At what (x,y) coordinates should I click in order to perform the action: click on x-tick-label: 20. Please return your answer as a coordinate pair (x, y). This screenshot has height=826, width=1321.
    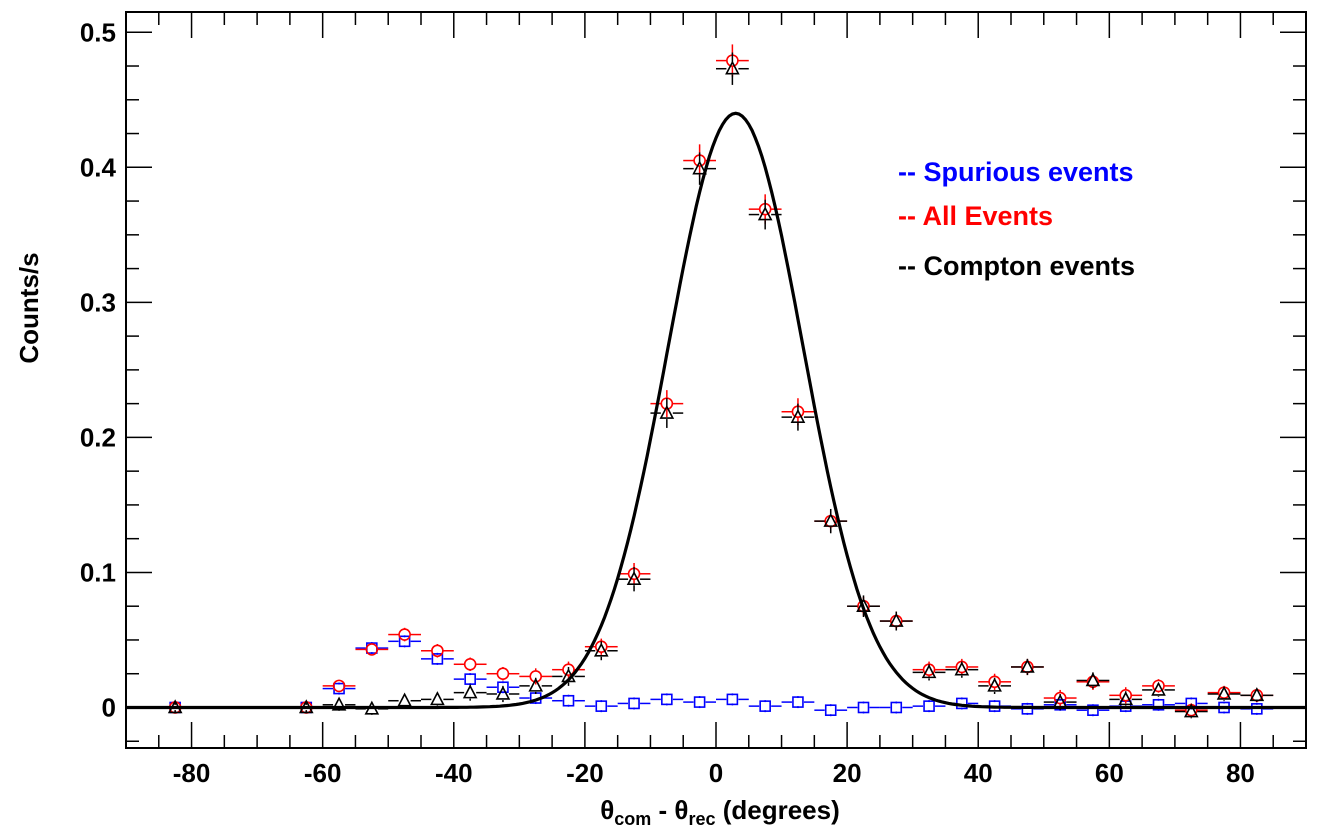
    Looking at the image, I should click on (847, 773).